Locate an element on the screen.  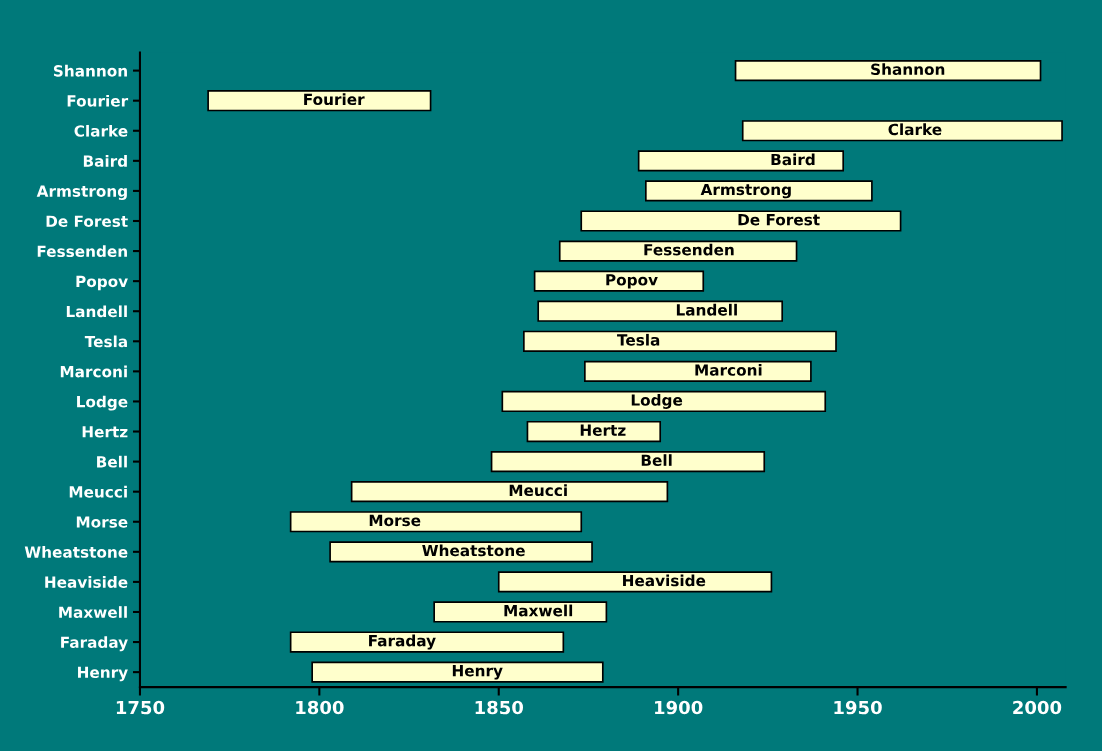
y-tick-label: Morse is located at coordinates (102, 522).